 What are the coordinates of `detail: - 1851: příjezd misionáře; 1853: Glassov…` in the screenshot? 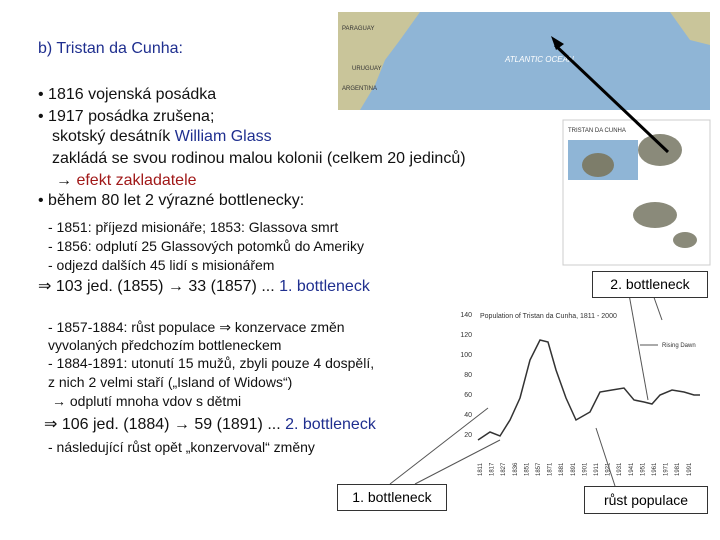 It's located at (193, 227).